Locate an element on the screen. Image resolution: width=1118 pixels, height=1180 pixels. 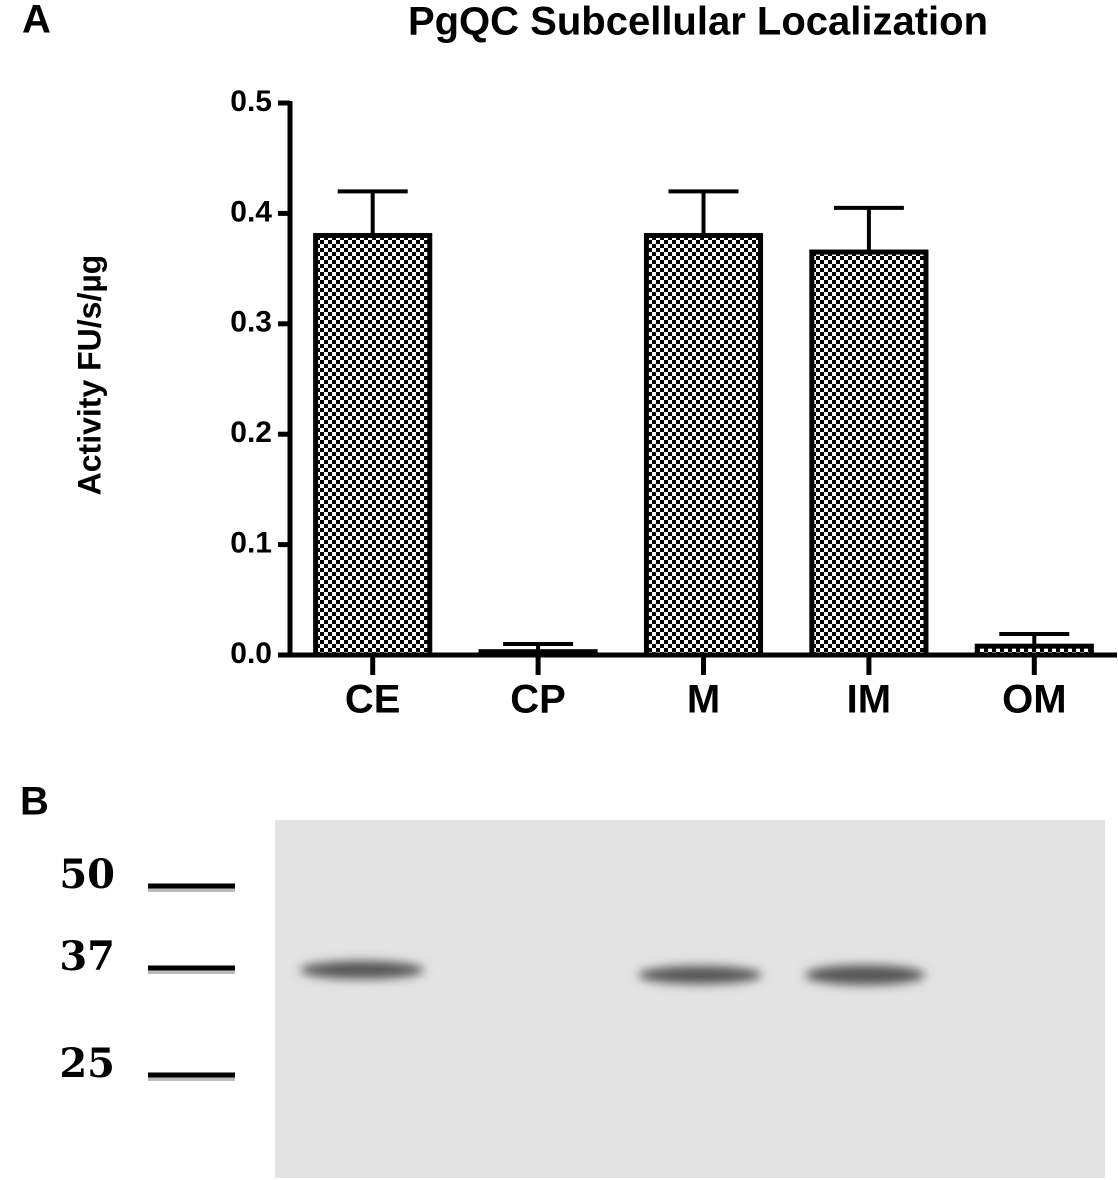
y-tick-label: 0.0 is located at coordinates (251, 653).